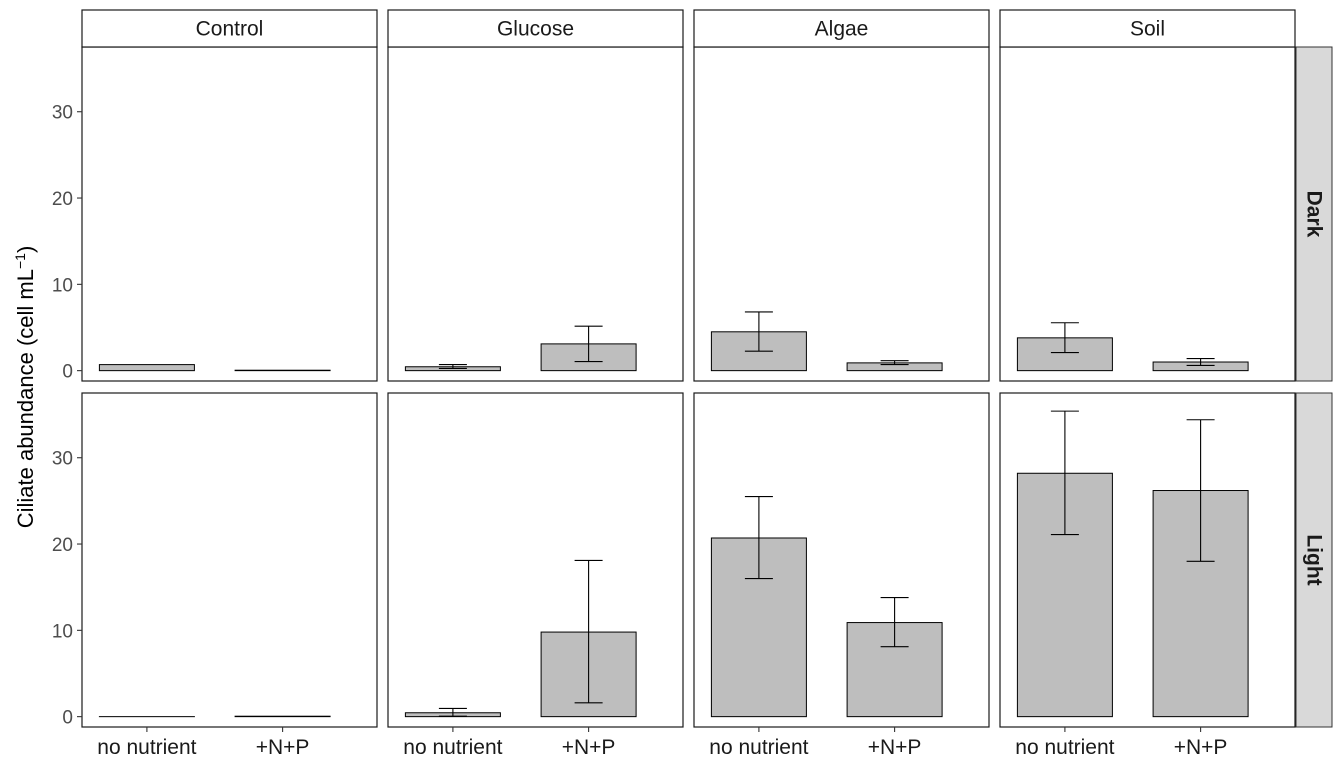 The height and width of the screenshot is (758, 1337). Describe the element at coordinates (146, 368) in the screenshot. I see `bar-no-nutrient` at that location.